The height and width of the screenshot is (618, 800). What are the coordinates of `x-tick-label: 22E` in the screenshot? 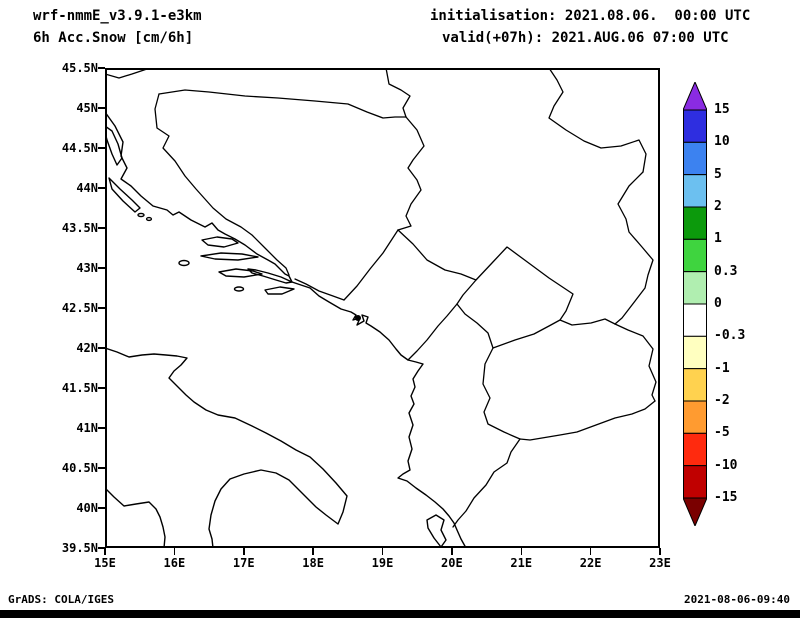 It's located at (590, 563).